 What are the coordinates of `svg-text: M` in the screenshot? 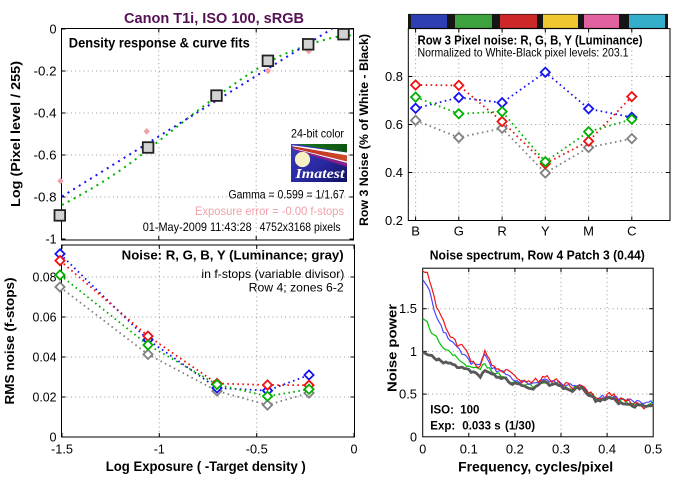 It's located at (588, 231).